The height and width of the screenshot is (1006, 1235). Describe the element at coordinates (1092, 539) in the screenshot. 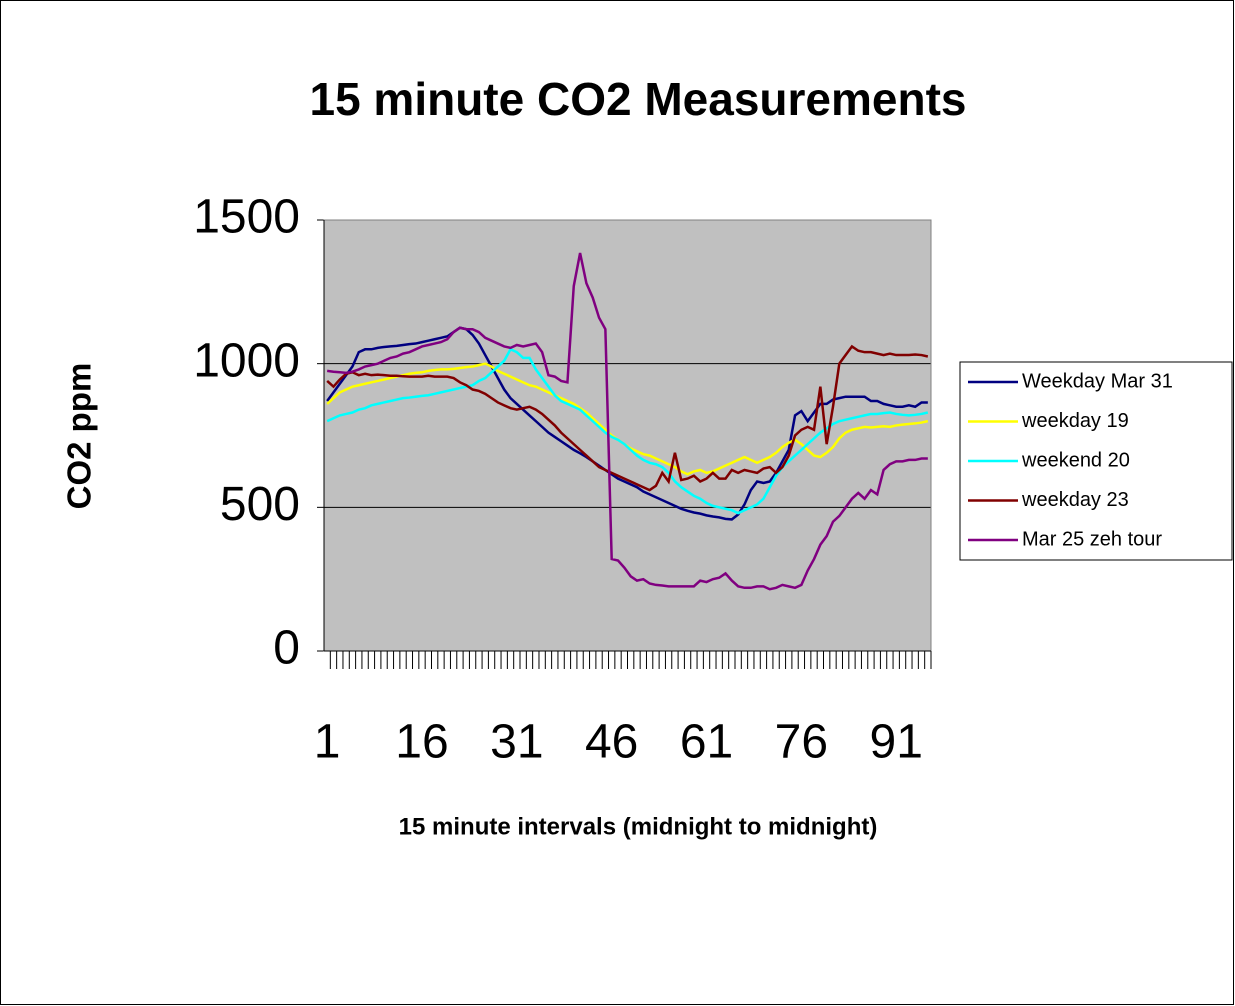

I see `legend-label: Mar 25 zeh tour` at that location.